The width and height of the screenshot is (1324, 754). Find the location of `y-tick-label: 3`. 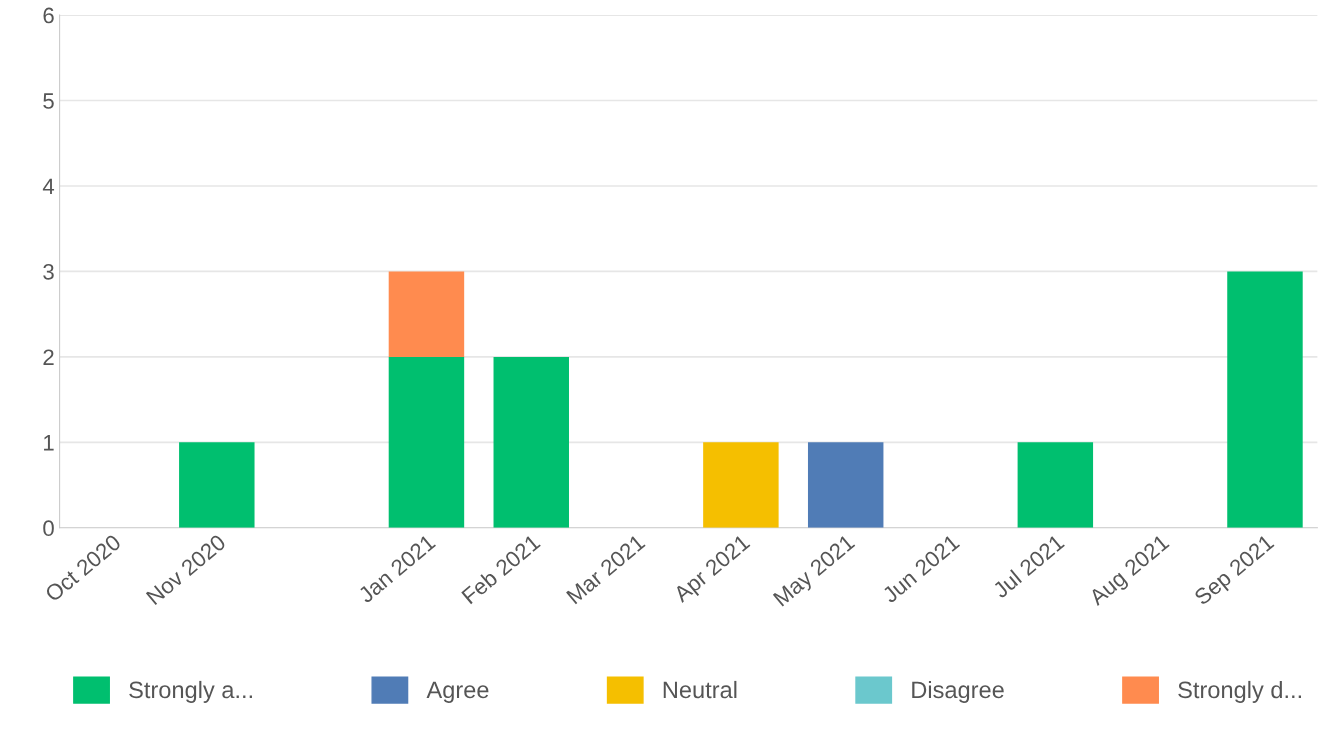

y-tick-label: 3 is located at coordinates (48, 271).